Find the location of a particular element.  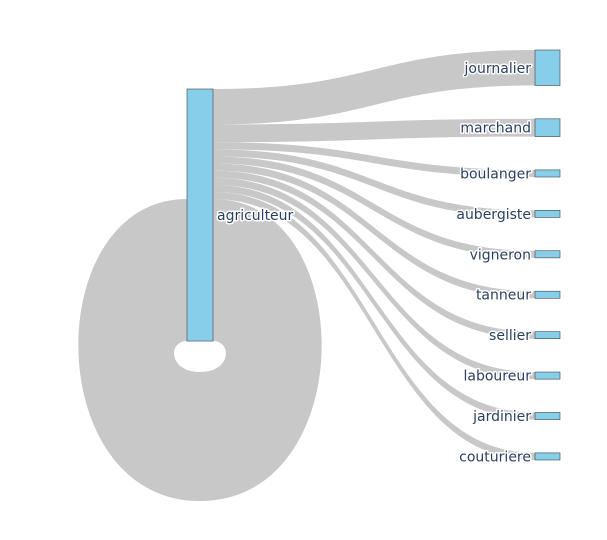

node-label-aubergiste: aubergiste is located at coordinates (493, 215).